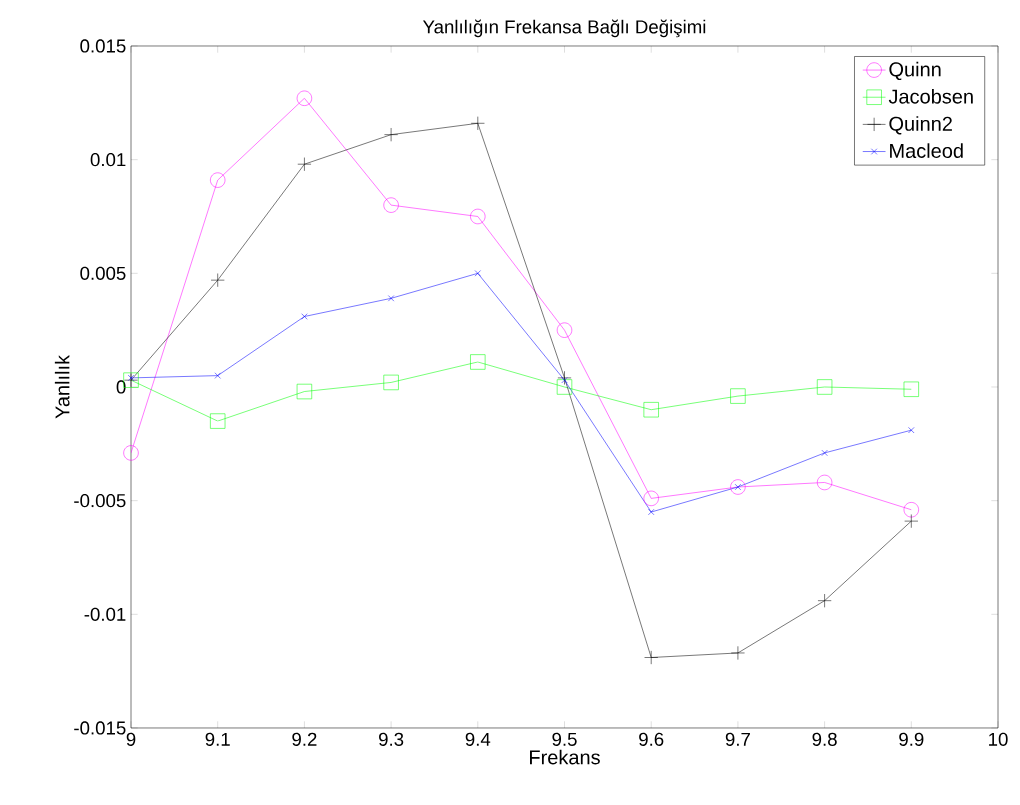 This screenshot has width=1020, height=805. I want to click on x-tick-label: 9.2, so click(304, 739).